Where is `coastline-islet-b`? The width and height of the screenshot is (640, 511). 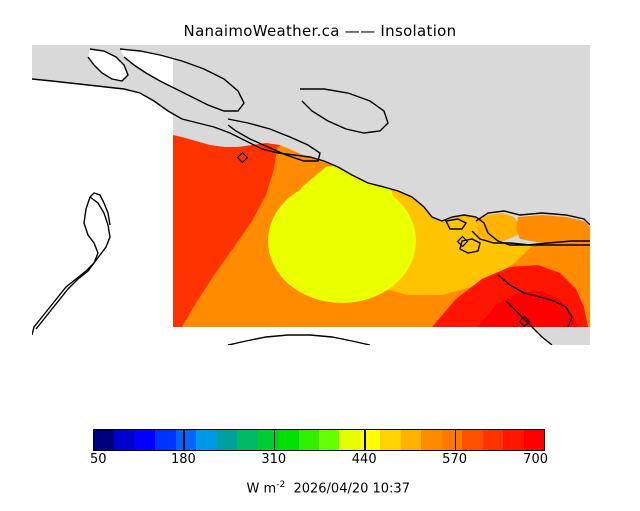 coastline-islet-b is located at coordinates (456, 224).